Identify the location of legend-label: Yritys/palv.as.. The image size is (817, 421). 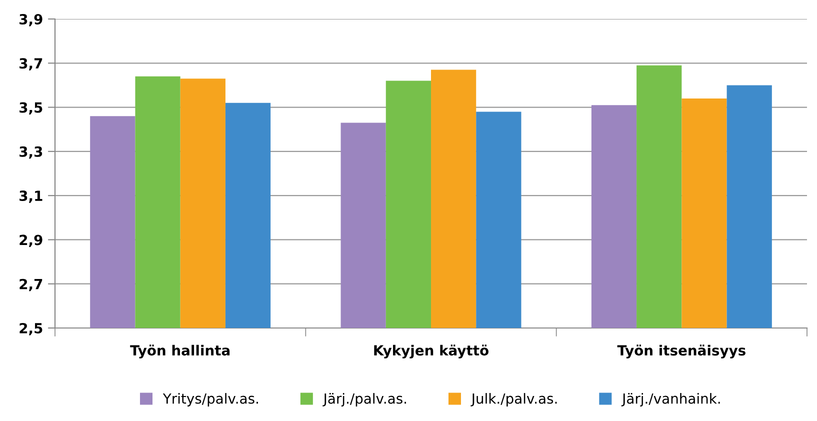
(210, 399).